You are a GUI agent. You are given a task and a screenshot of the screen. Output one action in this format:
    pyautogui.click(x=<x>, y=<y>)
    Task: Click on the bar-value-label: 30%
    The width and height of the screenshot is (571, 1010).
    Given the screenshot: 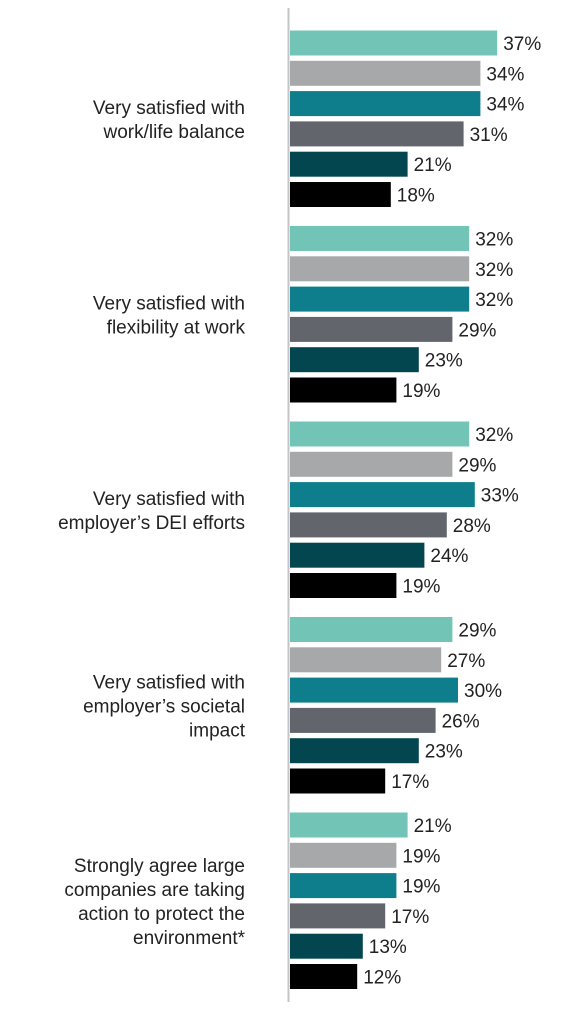 What is the action you would take?
    pyautogui.click(x=483, y=691)
    